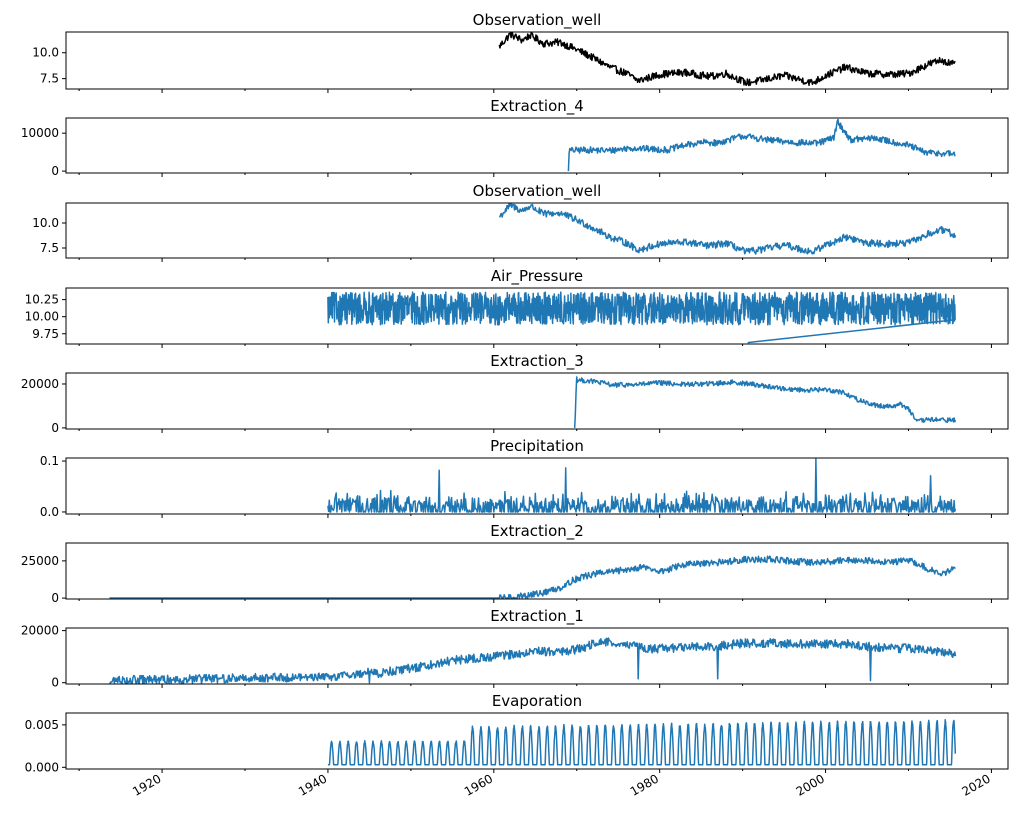  What do you see at coordinates (537, 106) in the screenshot?
I see `panel-title: Extraction_4` at bounding box center [537, 106].